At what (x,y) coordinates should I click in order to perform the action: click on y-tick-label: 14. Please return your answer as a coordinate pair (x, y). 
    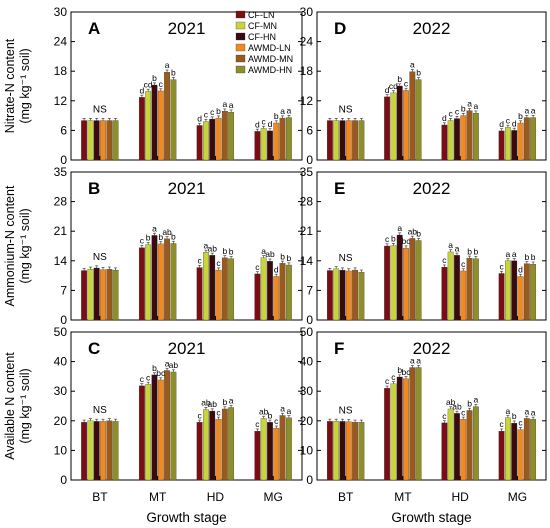
    Looking at the image, I should click on (307, 261).